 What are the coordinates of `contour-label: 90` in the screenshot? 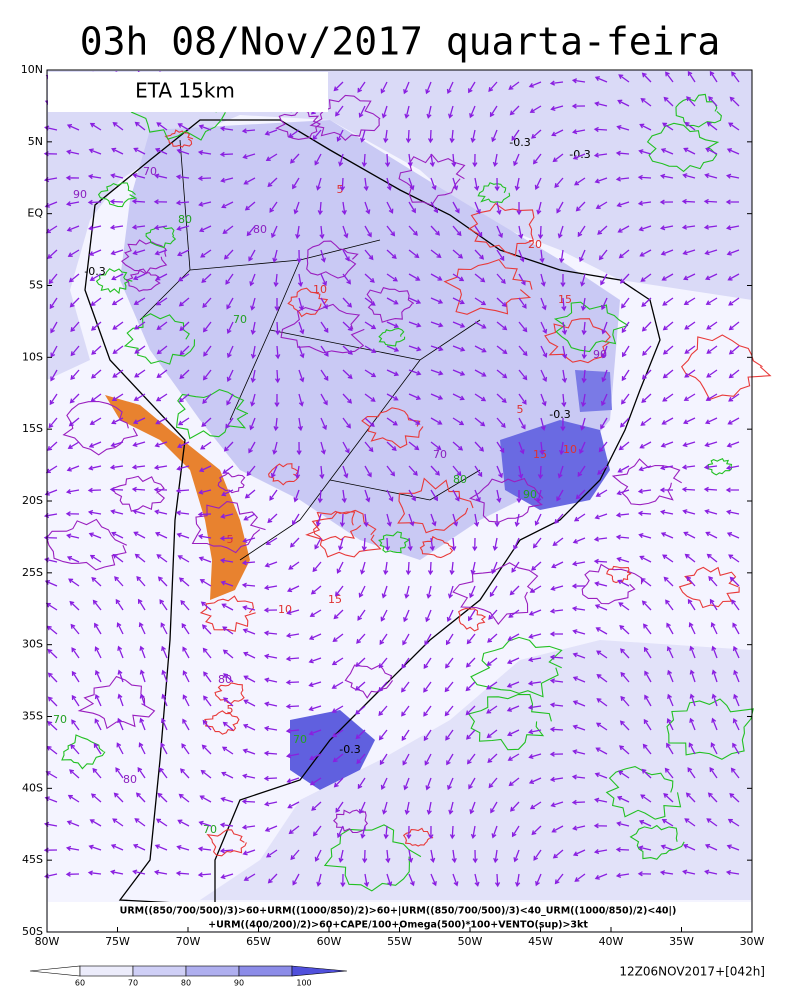 It's located at (530, 494).